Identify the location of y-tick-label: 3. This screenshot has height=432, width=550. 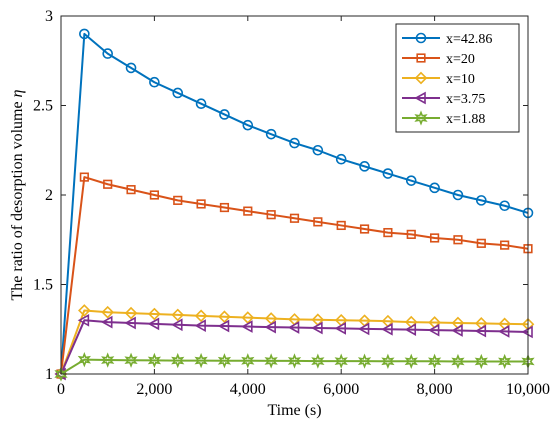
(49, 16).